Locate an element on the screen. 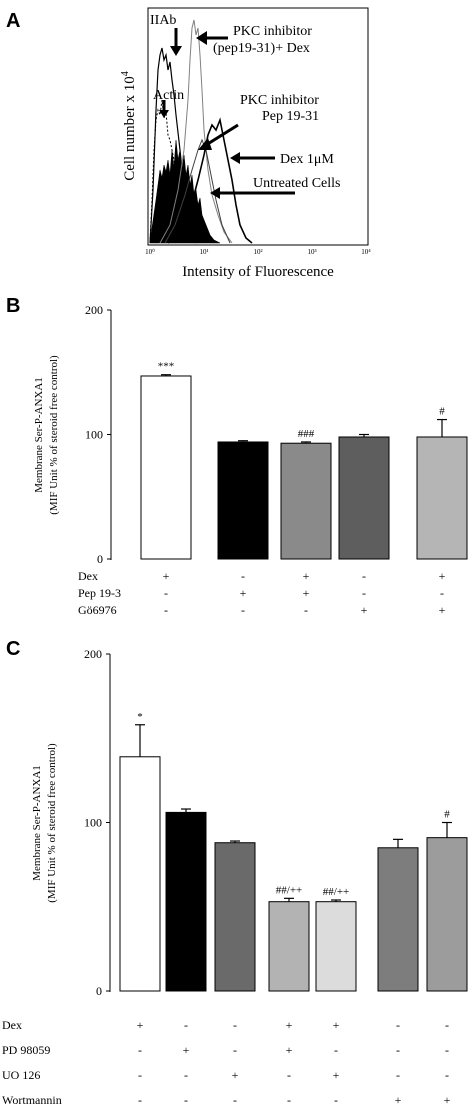 The height and width of the screenshot is (1120, 474). significance-label: * is located at coordinates (140, 717).